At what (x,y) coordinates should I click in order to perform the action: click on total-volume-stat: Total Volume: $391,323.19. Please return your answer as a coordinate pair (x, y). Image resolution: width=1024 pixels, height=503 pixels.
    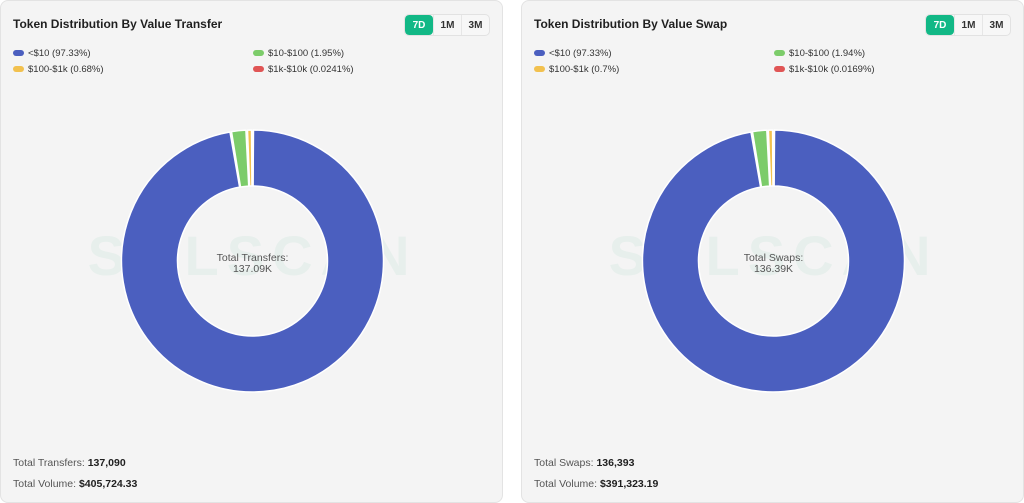
    Looking at the image, I should click on (596, 487).